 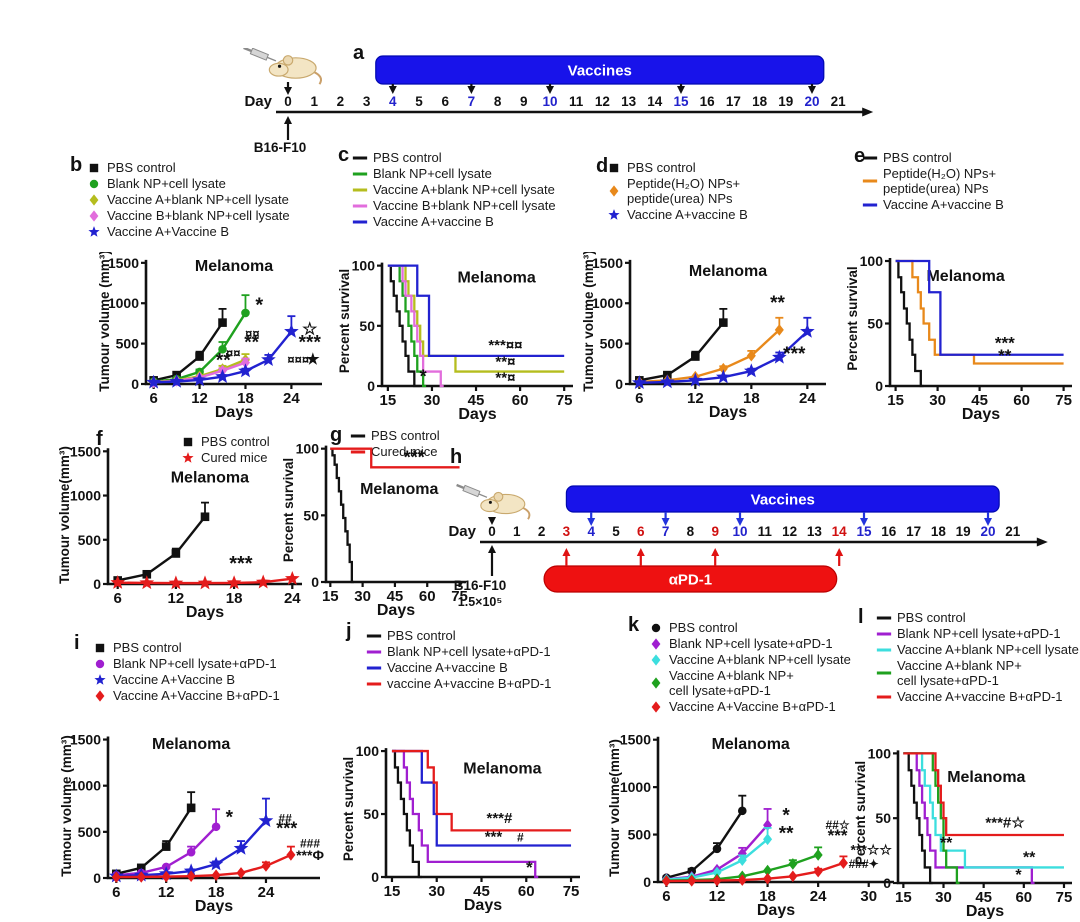 I want to click on svg-text: 3, so click(x=367, y=101).